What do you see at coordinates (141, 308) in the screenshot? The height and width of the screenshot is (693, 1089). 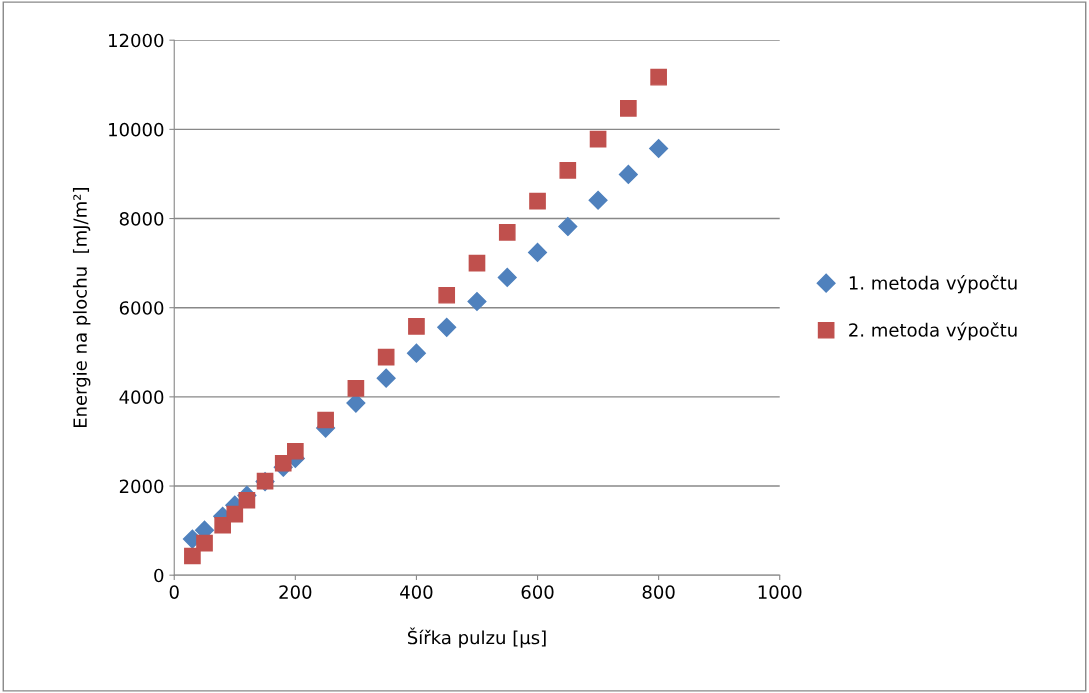 I see `y-tick-label: 6000` at bounding box center [141, 308].